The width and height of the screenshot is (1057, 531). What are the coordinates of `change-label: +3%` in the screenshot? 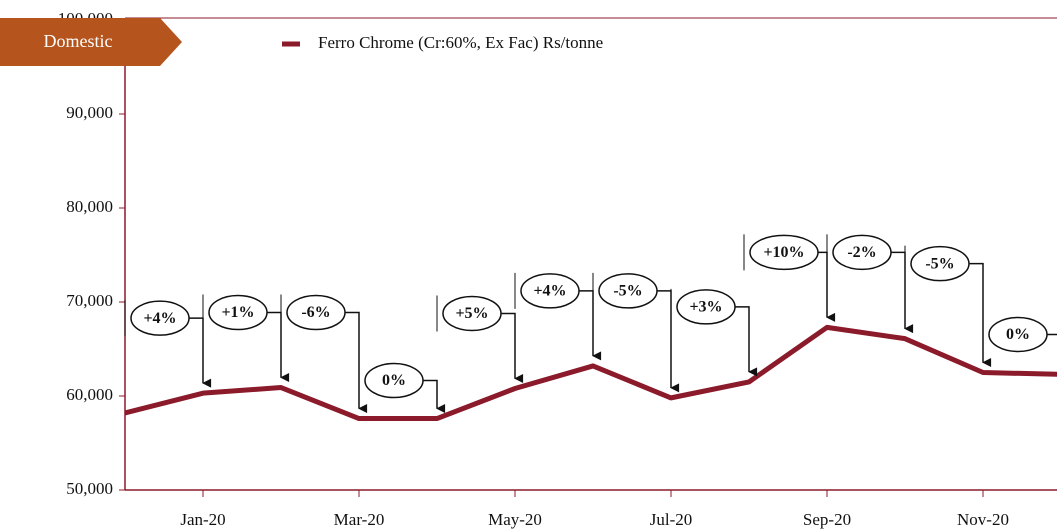 It's located at (705, 307).